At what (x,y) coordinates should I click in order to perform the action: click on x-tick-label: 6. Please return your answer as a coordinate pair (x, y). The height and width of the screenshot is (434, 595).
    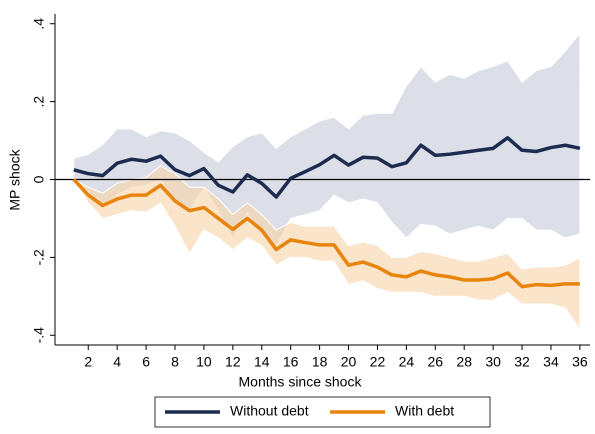
    Looking at the image, I should click on (146, 362).